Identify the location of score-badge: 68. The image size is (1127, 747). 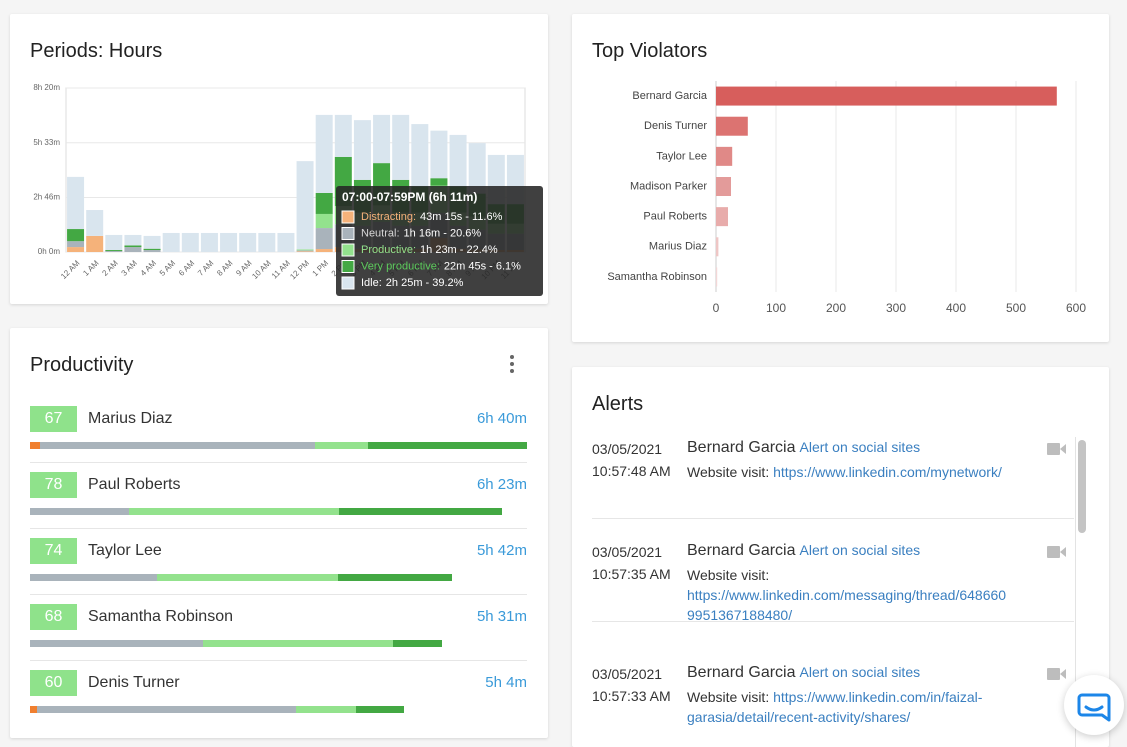
(53, 617).